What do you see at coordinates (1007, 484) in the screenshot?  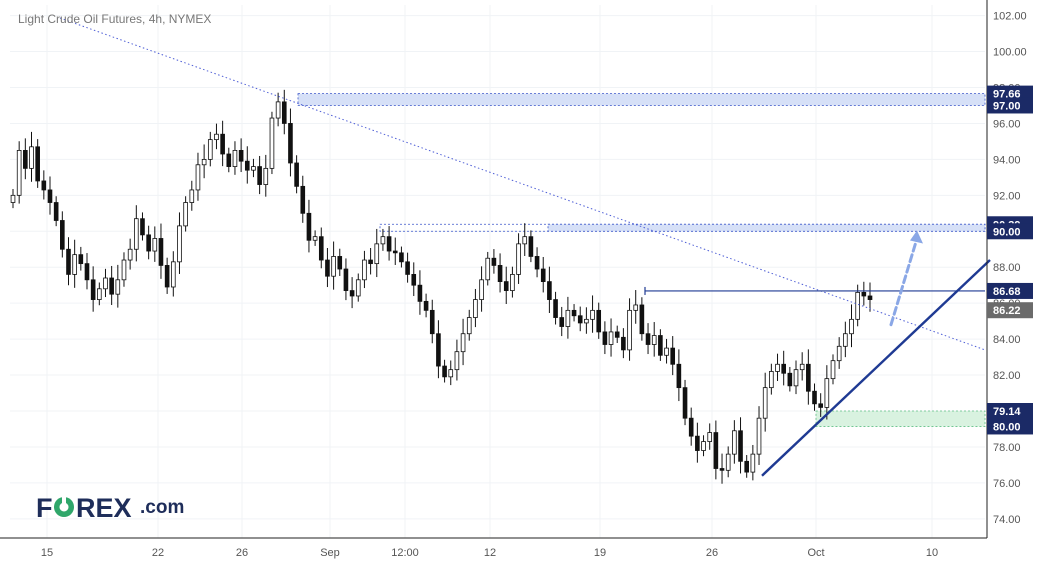 I see `price-tick-label: 76.00` at bounding box center [1007, 484].